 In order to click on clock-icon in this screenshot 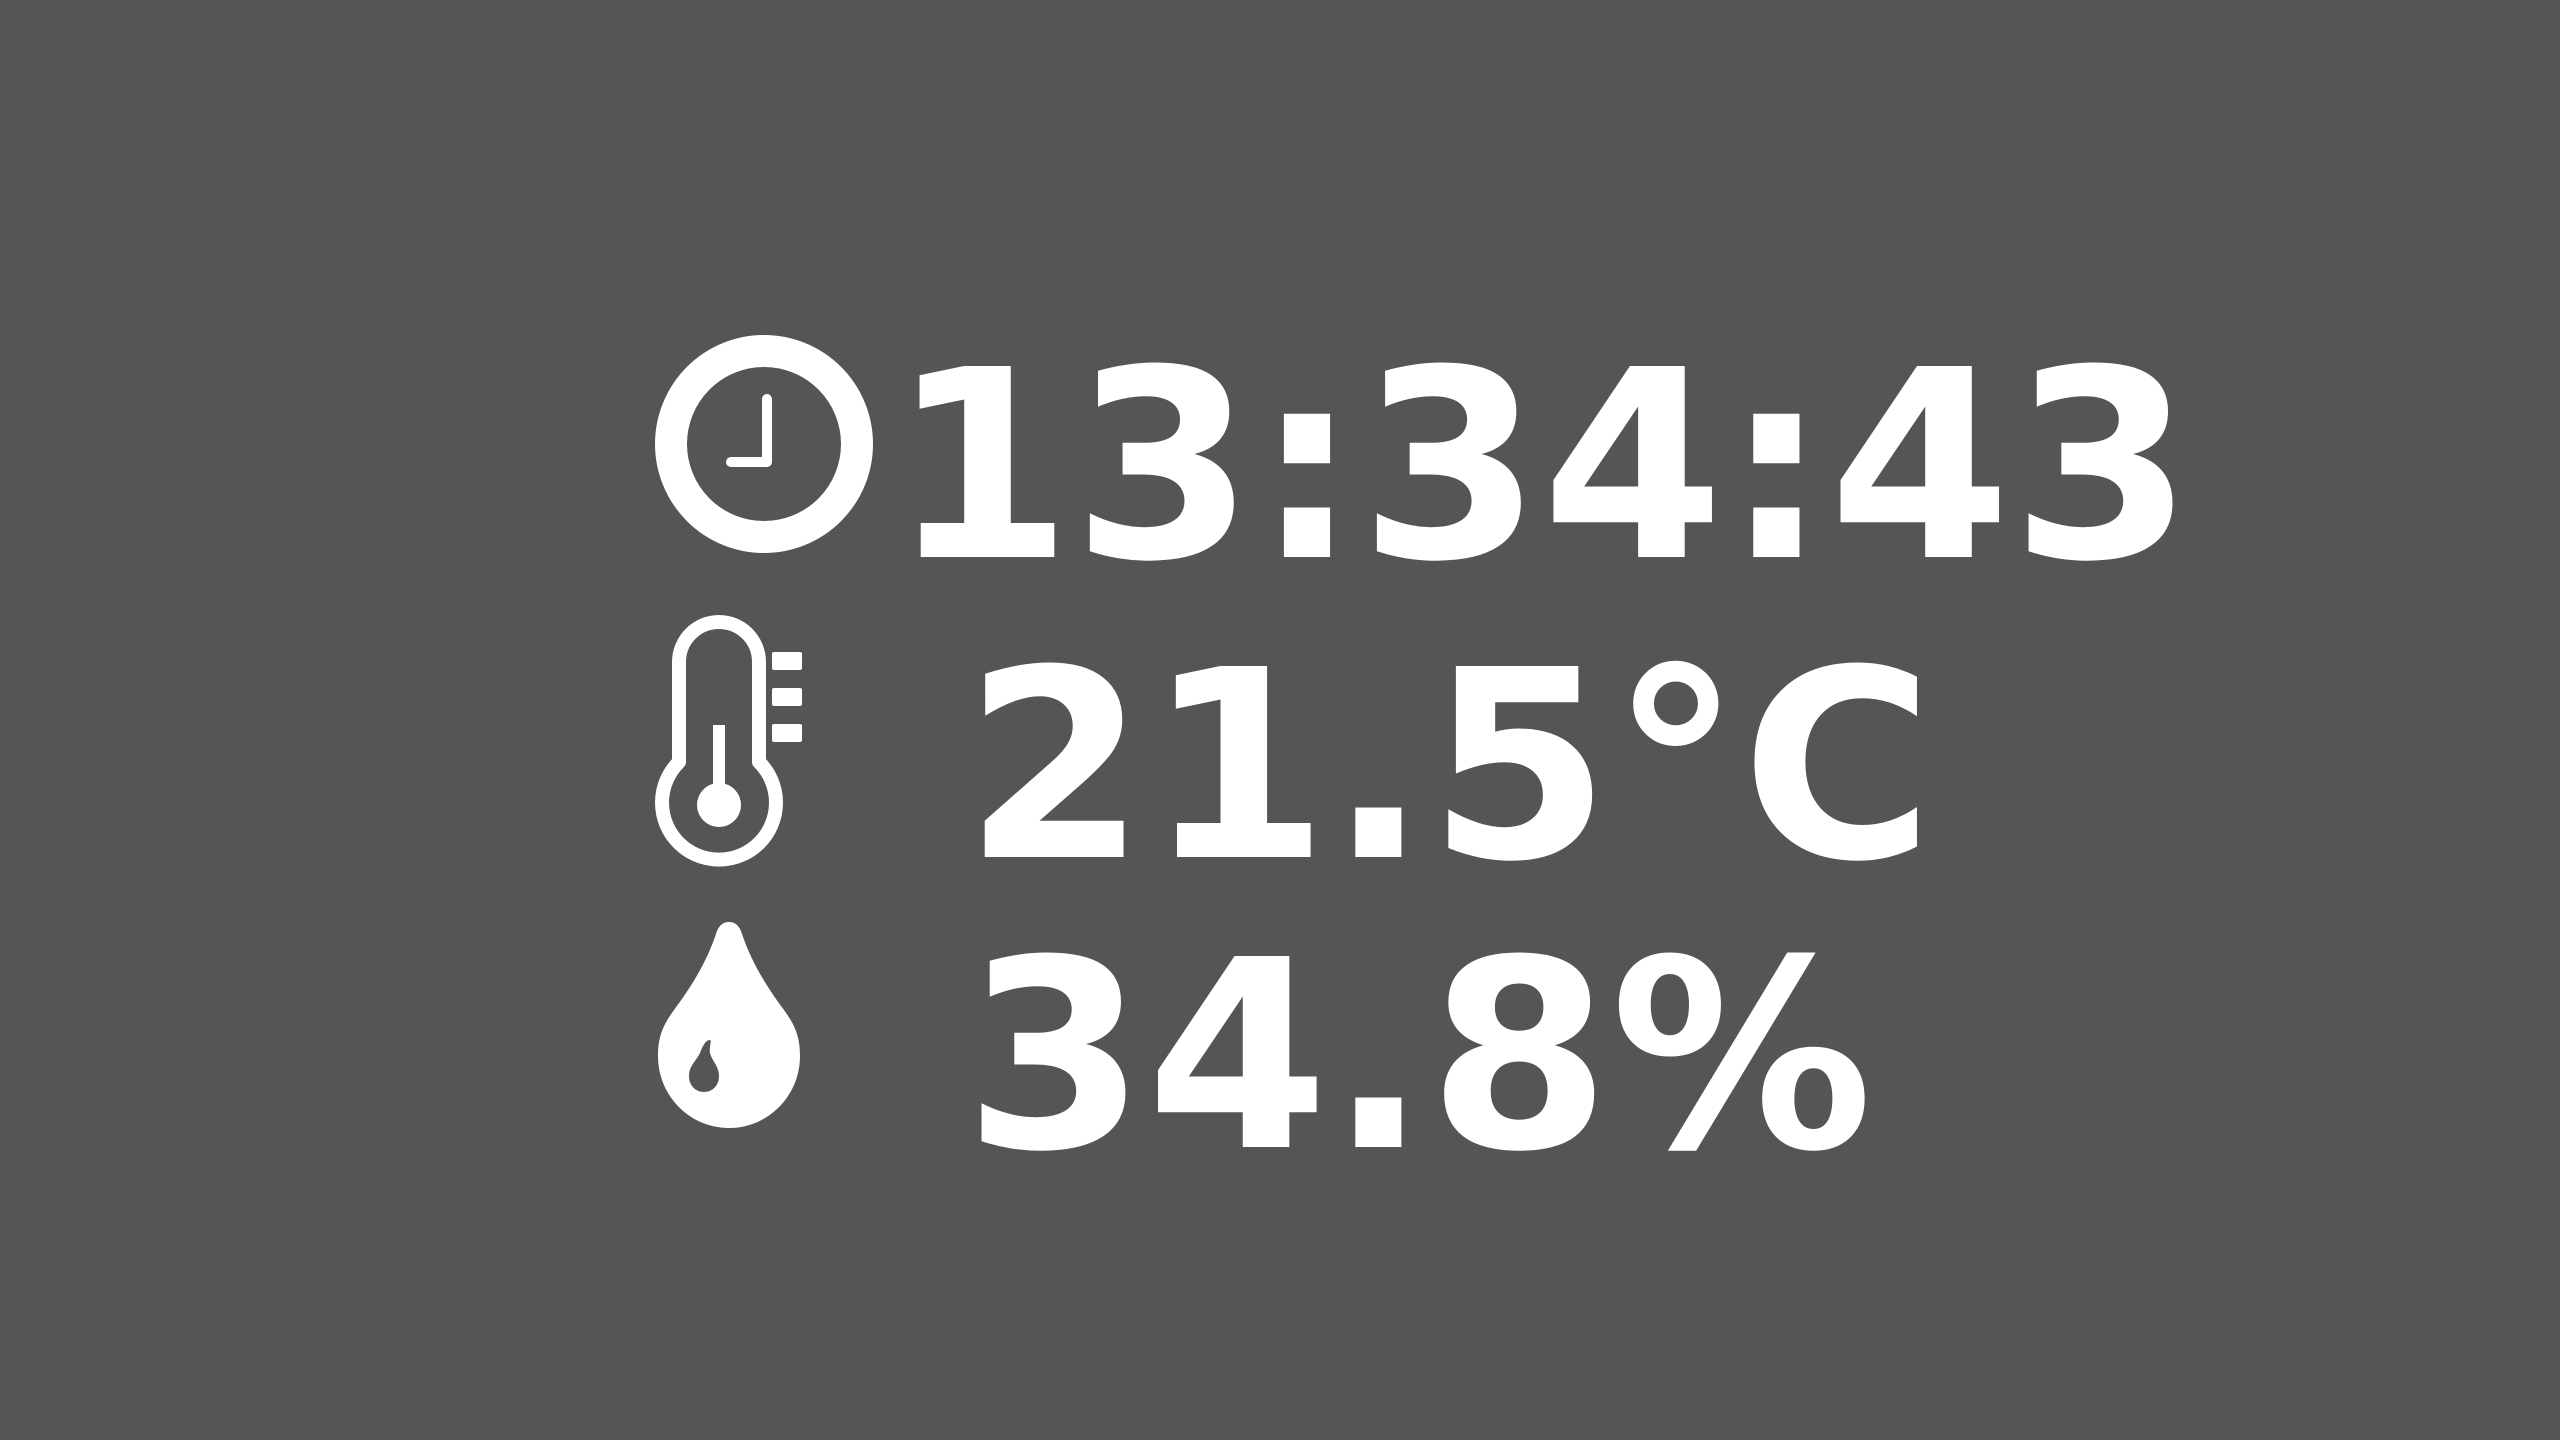, I will do `click(764, 444)`.